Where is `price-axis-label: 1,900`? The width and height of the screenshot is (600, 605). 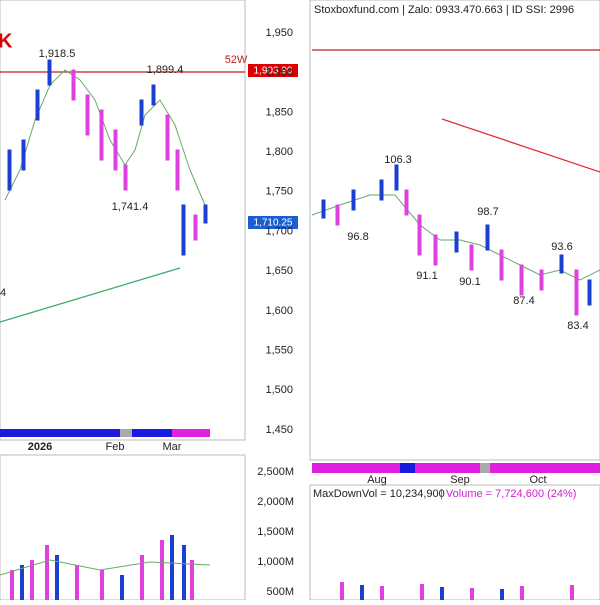
price-axis-label: 1,900 is located at coordinates (279, 73).